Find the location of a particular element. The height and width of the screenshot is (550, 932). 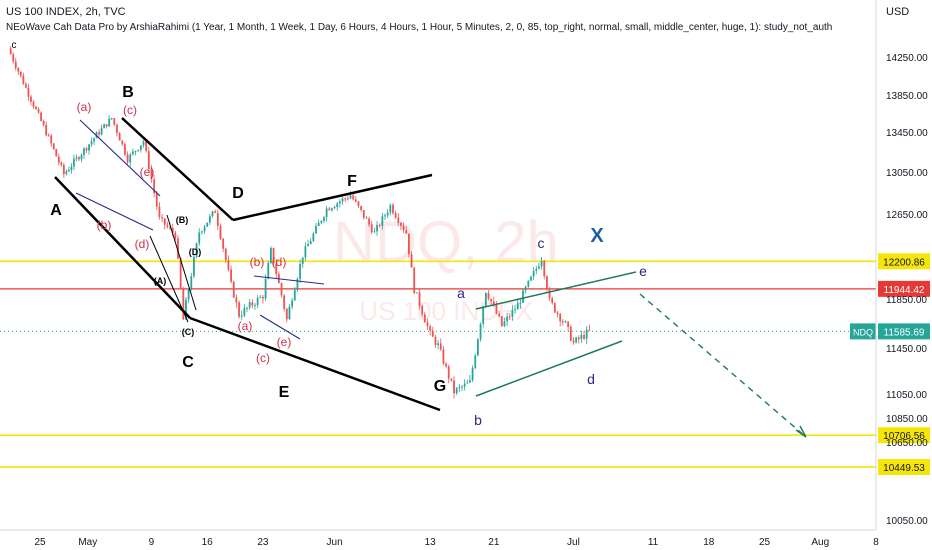

wave-label-C: C is located at coordinates (188, 362).